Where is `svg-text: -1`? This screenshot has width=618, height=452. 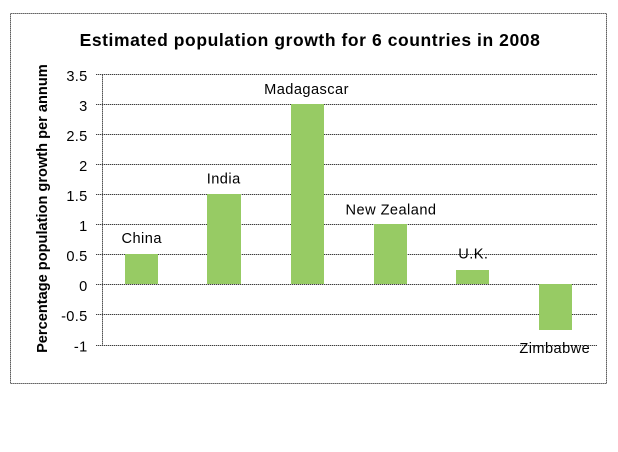
svg-text: -1 is located at coordinates (81, 347).